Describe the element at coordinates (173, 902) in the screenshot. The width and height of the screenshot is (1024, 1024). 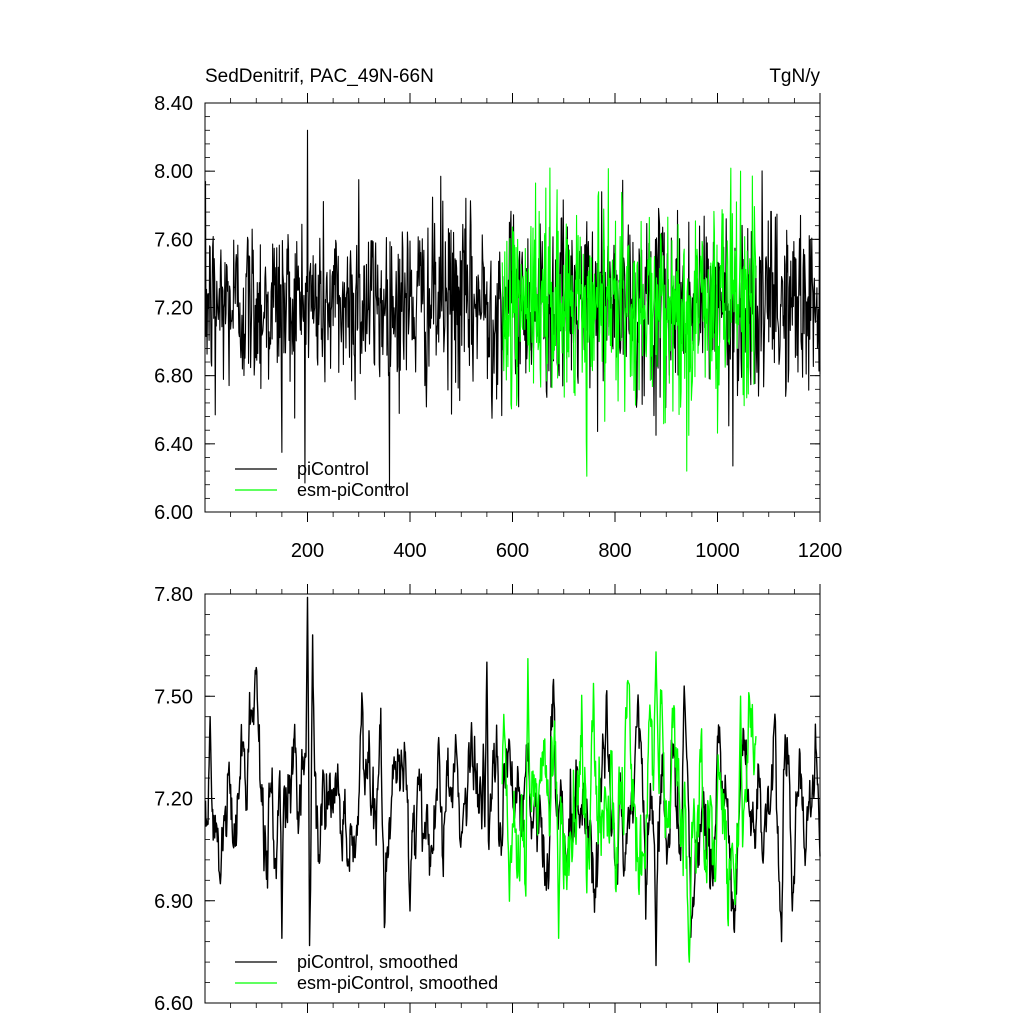
I see `y-tick-label: 6.90` at that location.